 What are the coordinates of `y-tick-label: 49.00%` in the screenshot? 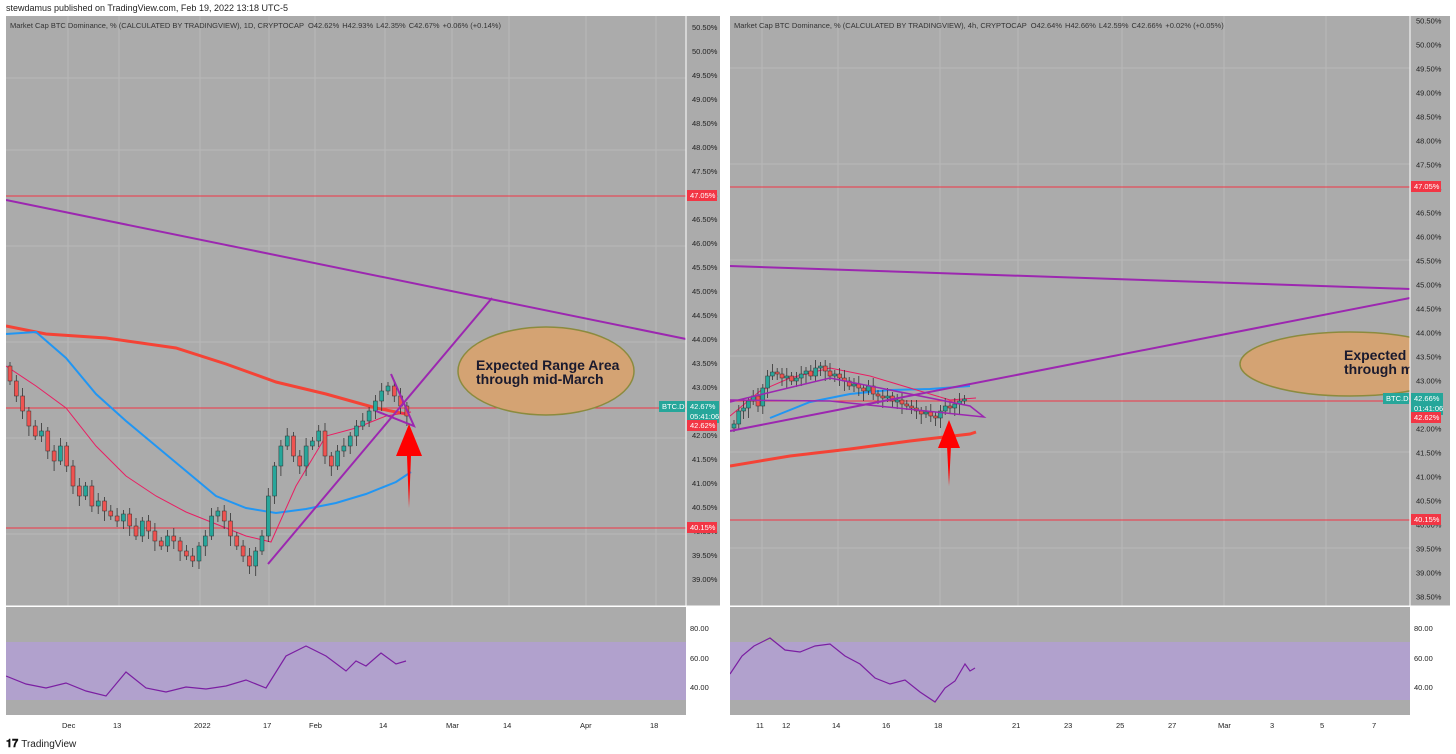 It's located at (705, 99).